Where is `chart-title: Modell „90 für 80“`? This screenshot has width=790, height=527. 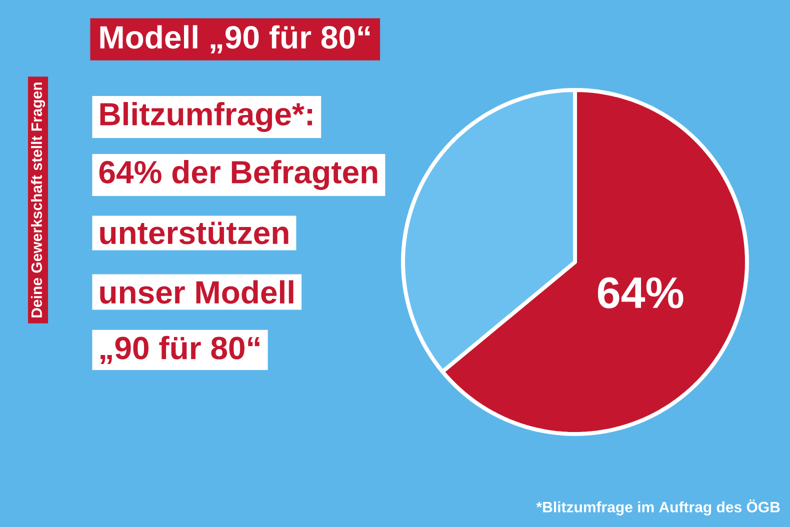 chart-title: Modell „90 für 80“ is located at coordinates (235, 39).